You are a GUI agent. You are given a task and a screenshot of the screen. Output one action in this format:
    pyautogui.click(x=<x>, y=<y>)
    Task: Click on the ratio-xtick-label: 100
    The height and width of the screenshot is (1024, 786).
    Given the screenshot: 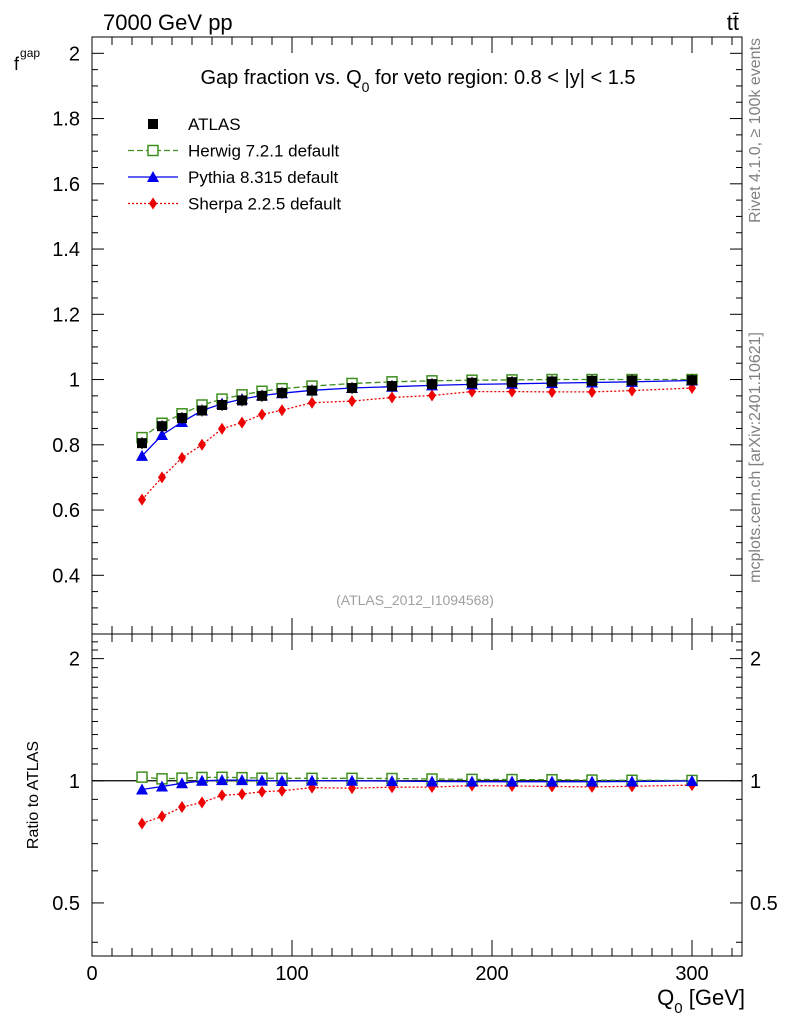 What is the action you would take?
    pyautogui.click(x=291, y=974)
    